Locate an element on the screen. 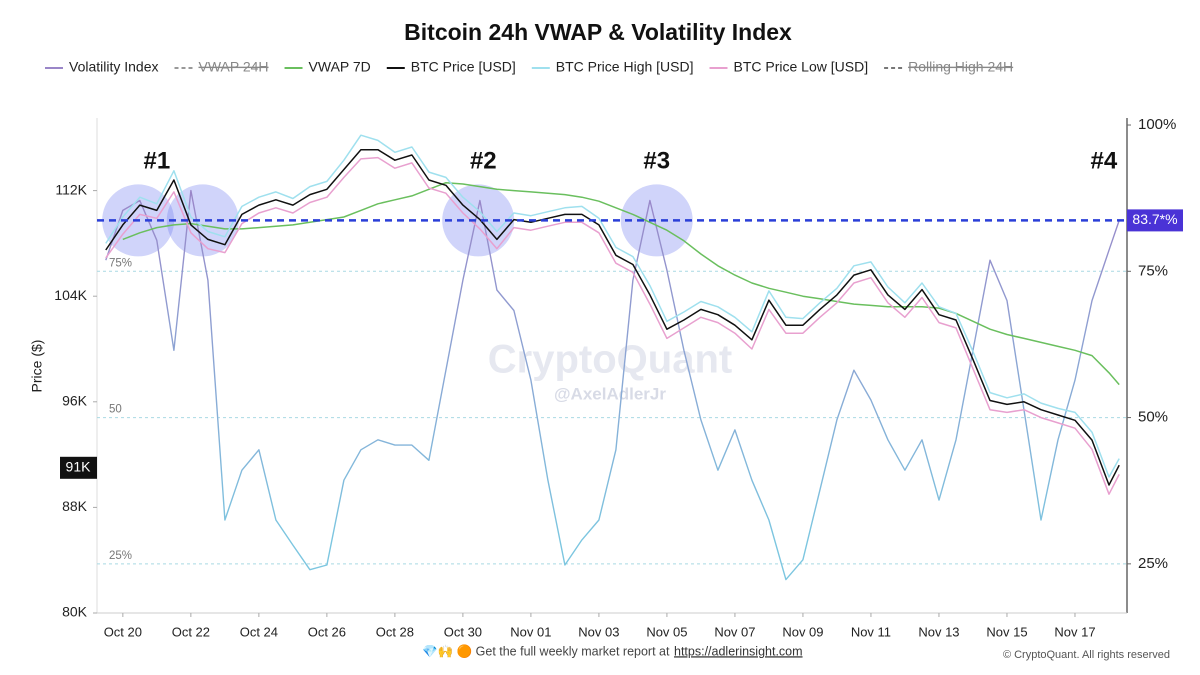 This screenshot has width=1200, height=675. guide-label: 50 is located at coordinates (115, 410).